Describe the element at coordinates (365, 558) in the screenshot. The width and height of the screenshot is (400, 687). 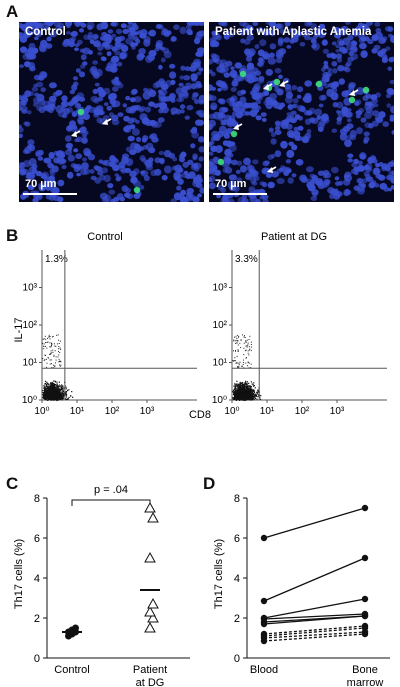
I see `marrow-point` at that location.